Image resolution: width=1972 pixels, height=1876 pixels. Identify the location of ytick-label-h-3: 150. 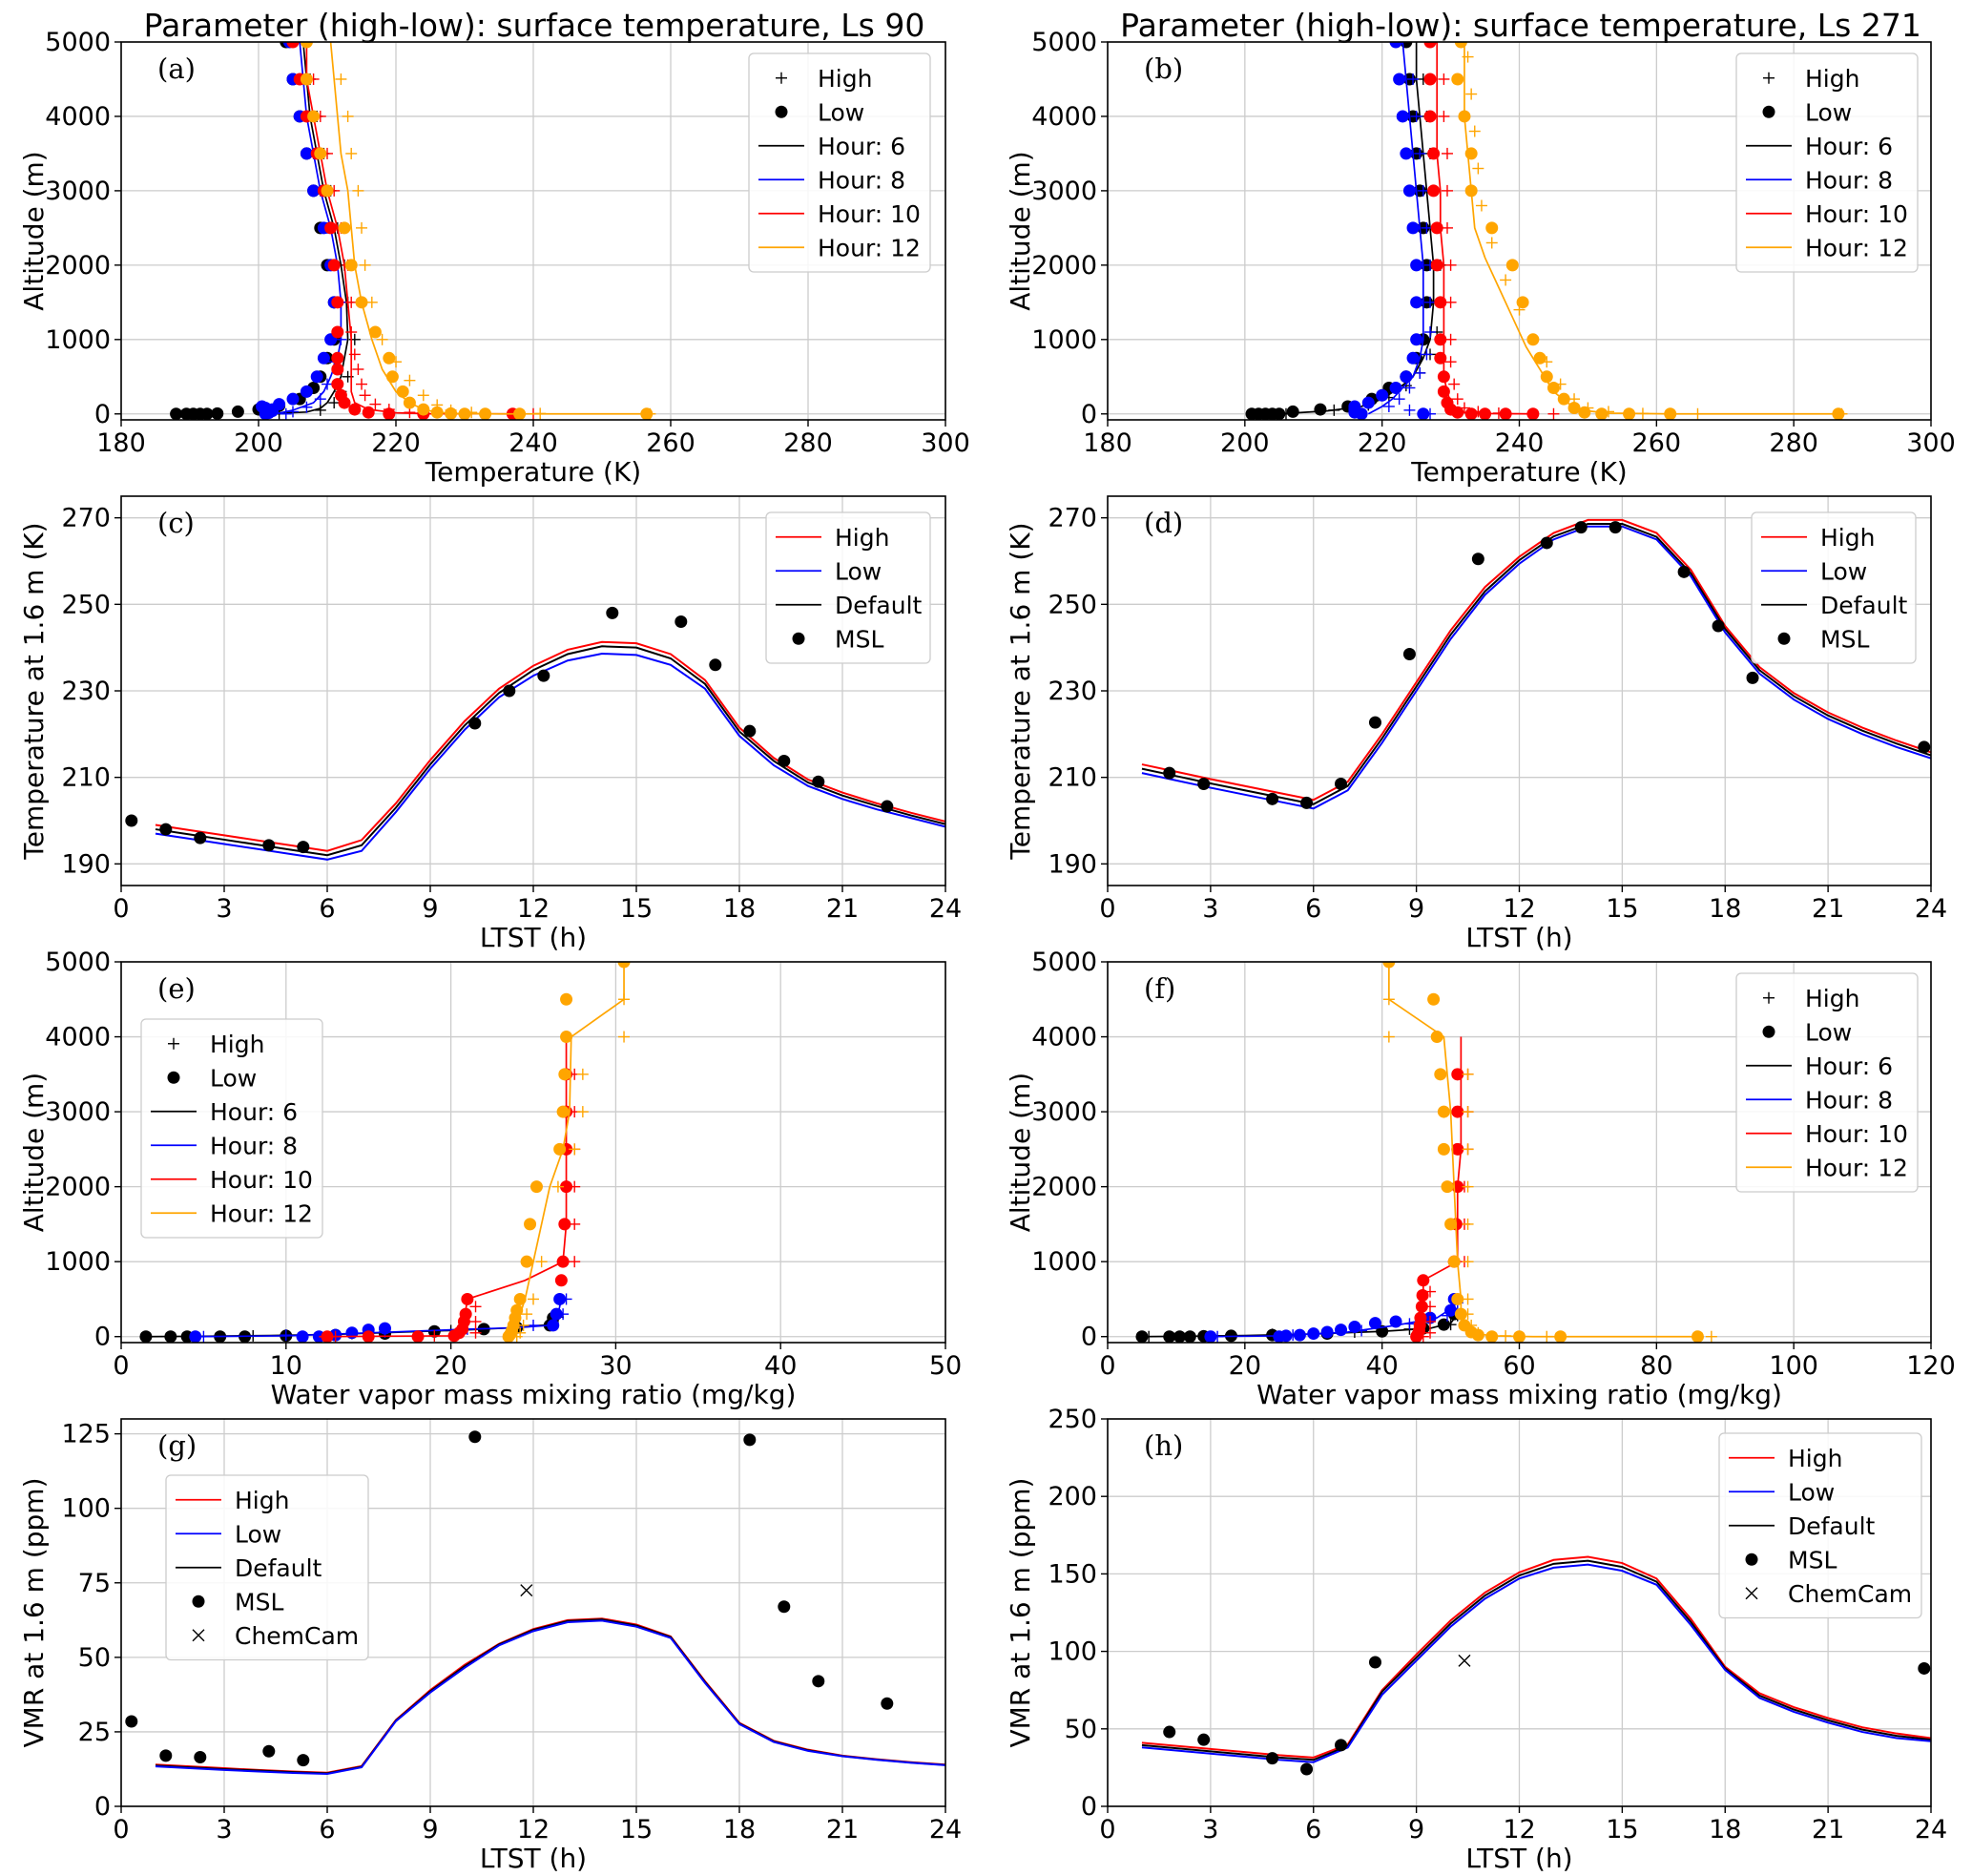
(1072, 1574).